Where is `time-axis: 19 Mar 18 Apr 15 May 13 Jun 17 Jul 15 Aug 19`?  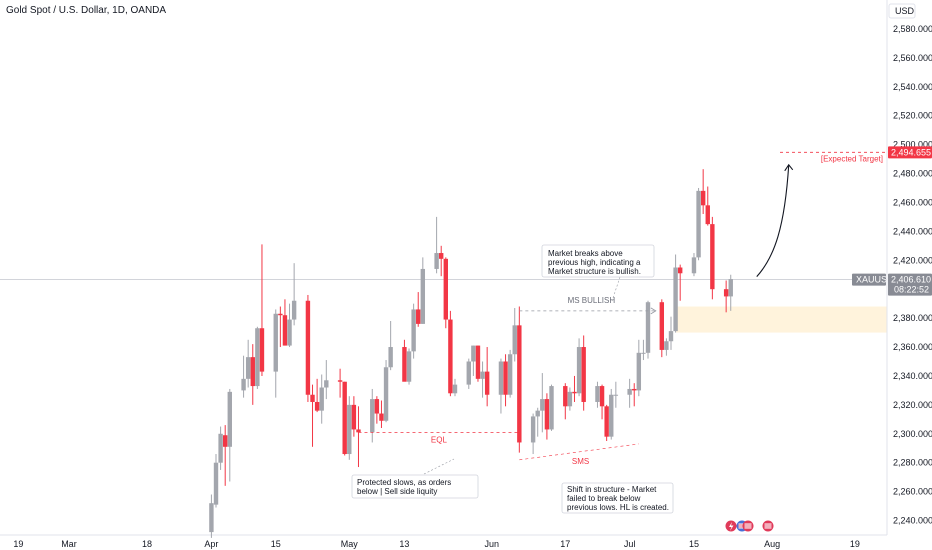 time-axis: 19 Mar 18 Apr 15 May 13 Jun 17 Jul 15 Aug 19 is located at coordinates (436, 544).